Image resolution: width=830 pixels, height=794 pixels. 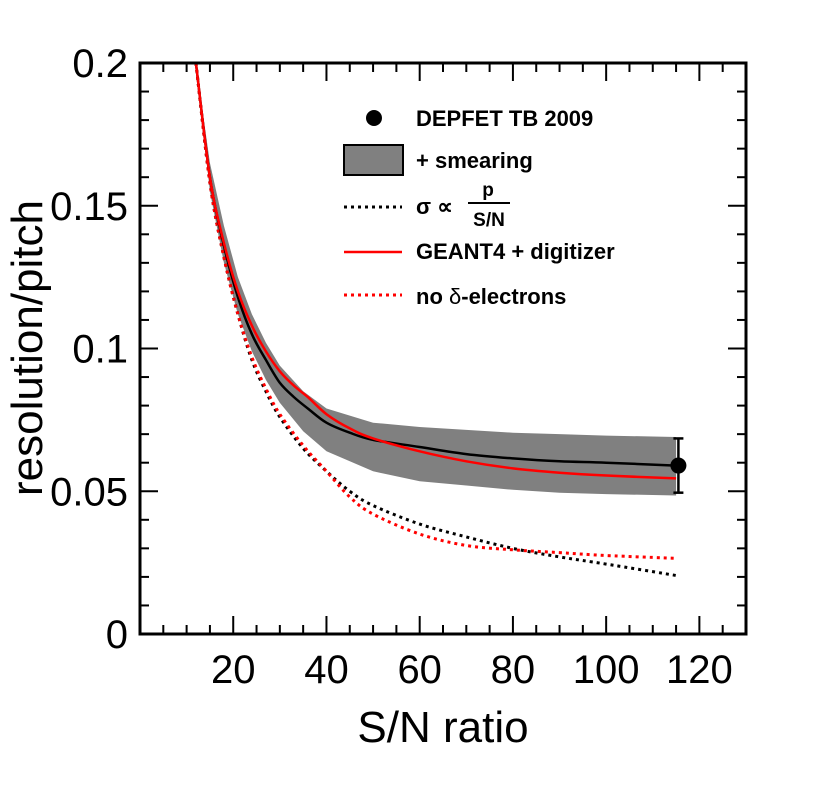 I want to click on x-tick-label: 20, so click(x=233, y=670).